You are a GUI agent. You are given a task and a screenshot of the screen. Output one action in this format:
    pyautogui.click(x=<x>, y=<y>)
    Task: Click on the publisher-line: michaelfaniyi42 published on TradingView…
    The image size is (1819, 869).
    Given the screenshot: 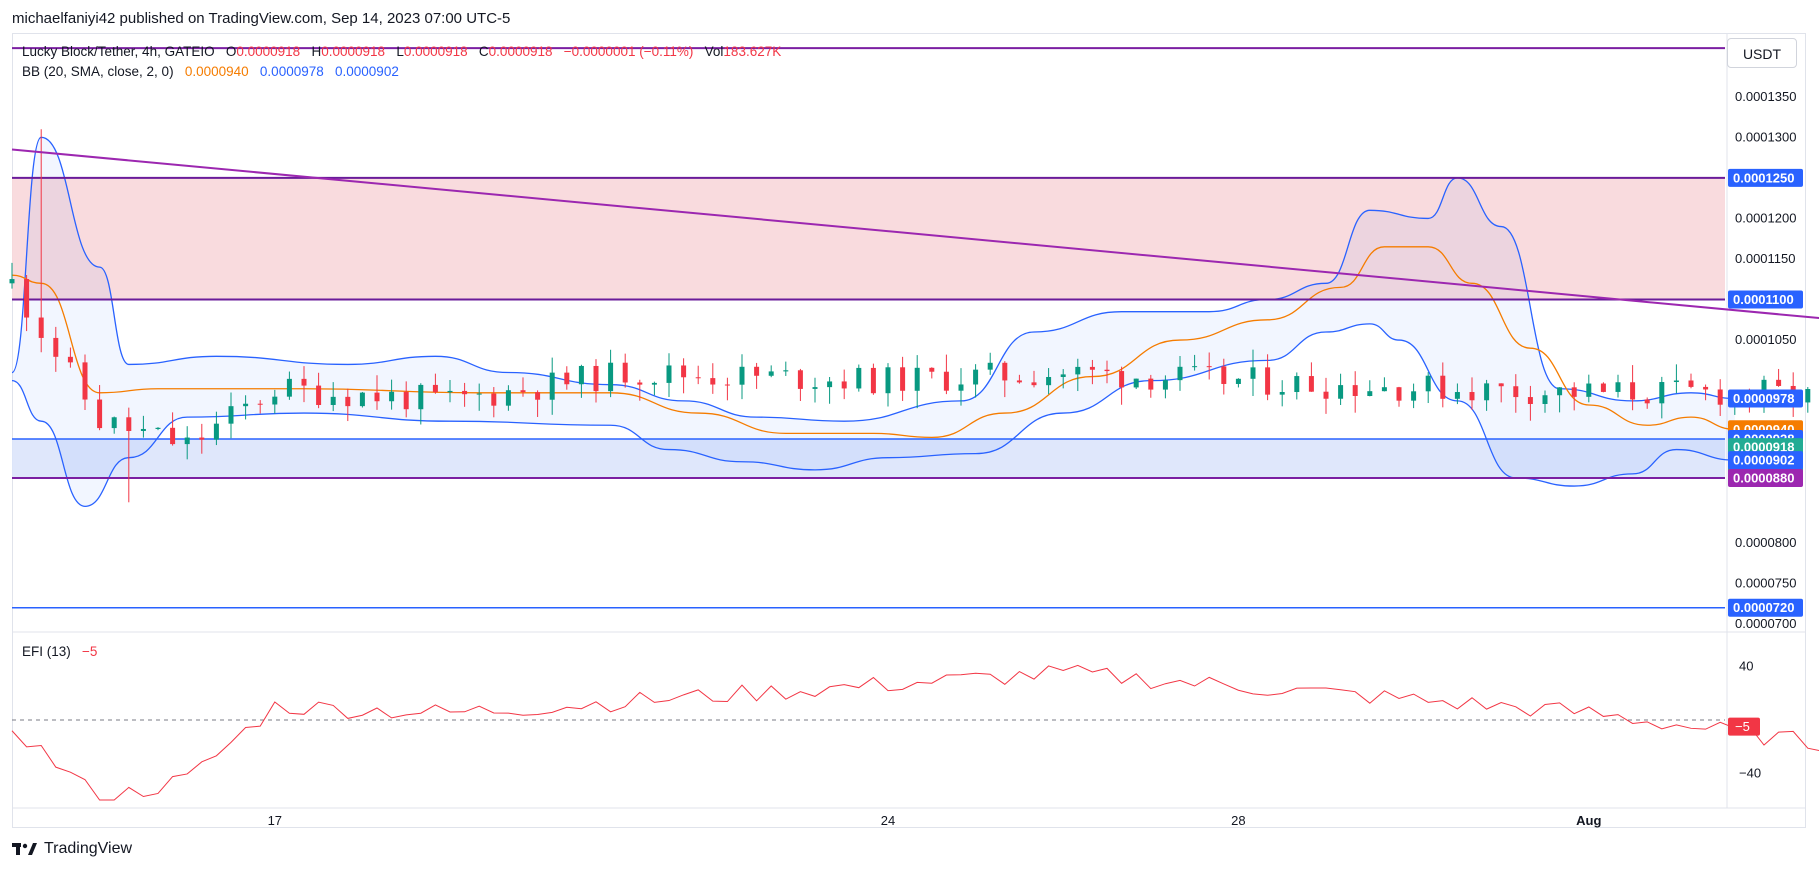 What is the action you would take?
    pyautogui.click(x=261, y=18)
    